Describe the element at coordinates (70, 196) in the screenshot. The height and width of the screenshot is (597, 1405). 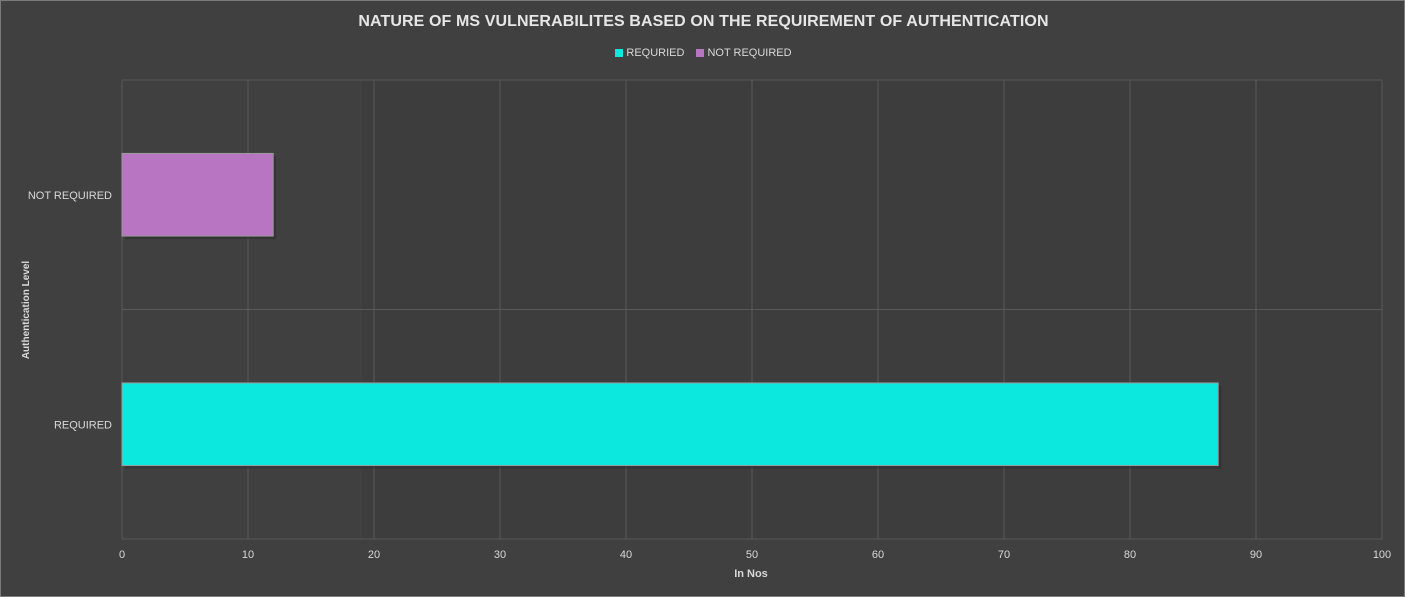
I see `y-tick-label: NOT REQUIRED` at that location.